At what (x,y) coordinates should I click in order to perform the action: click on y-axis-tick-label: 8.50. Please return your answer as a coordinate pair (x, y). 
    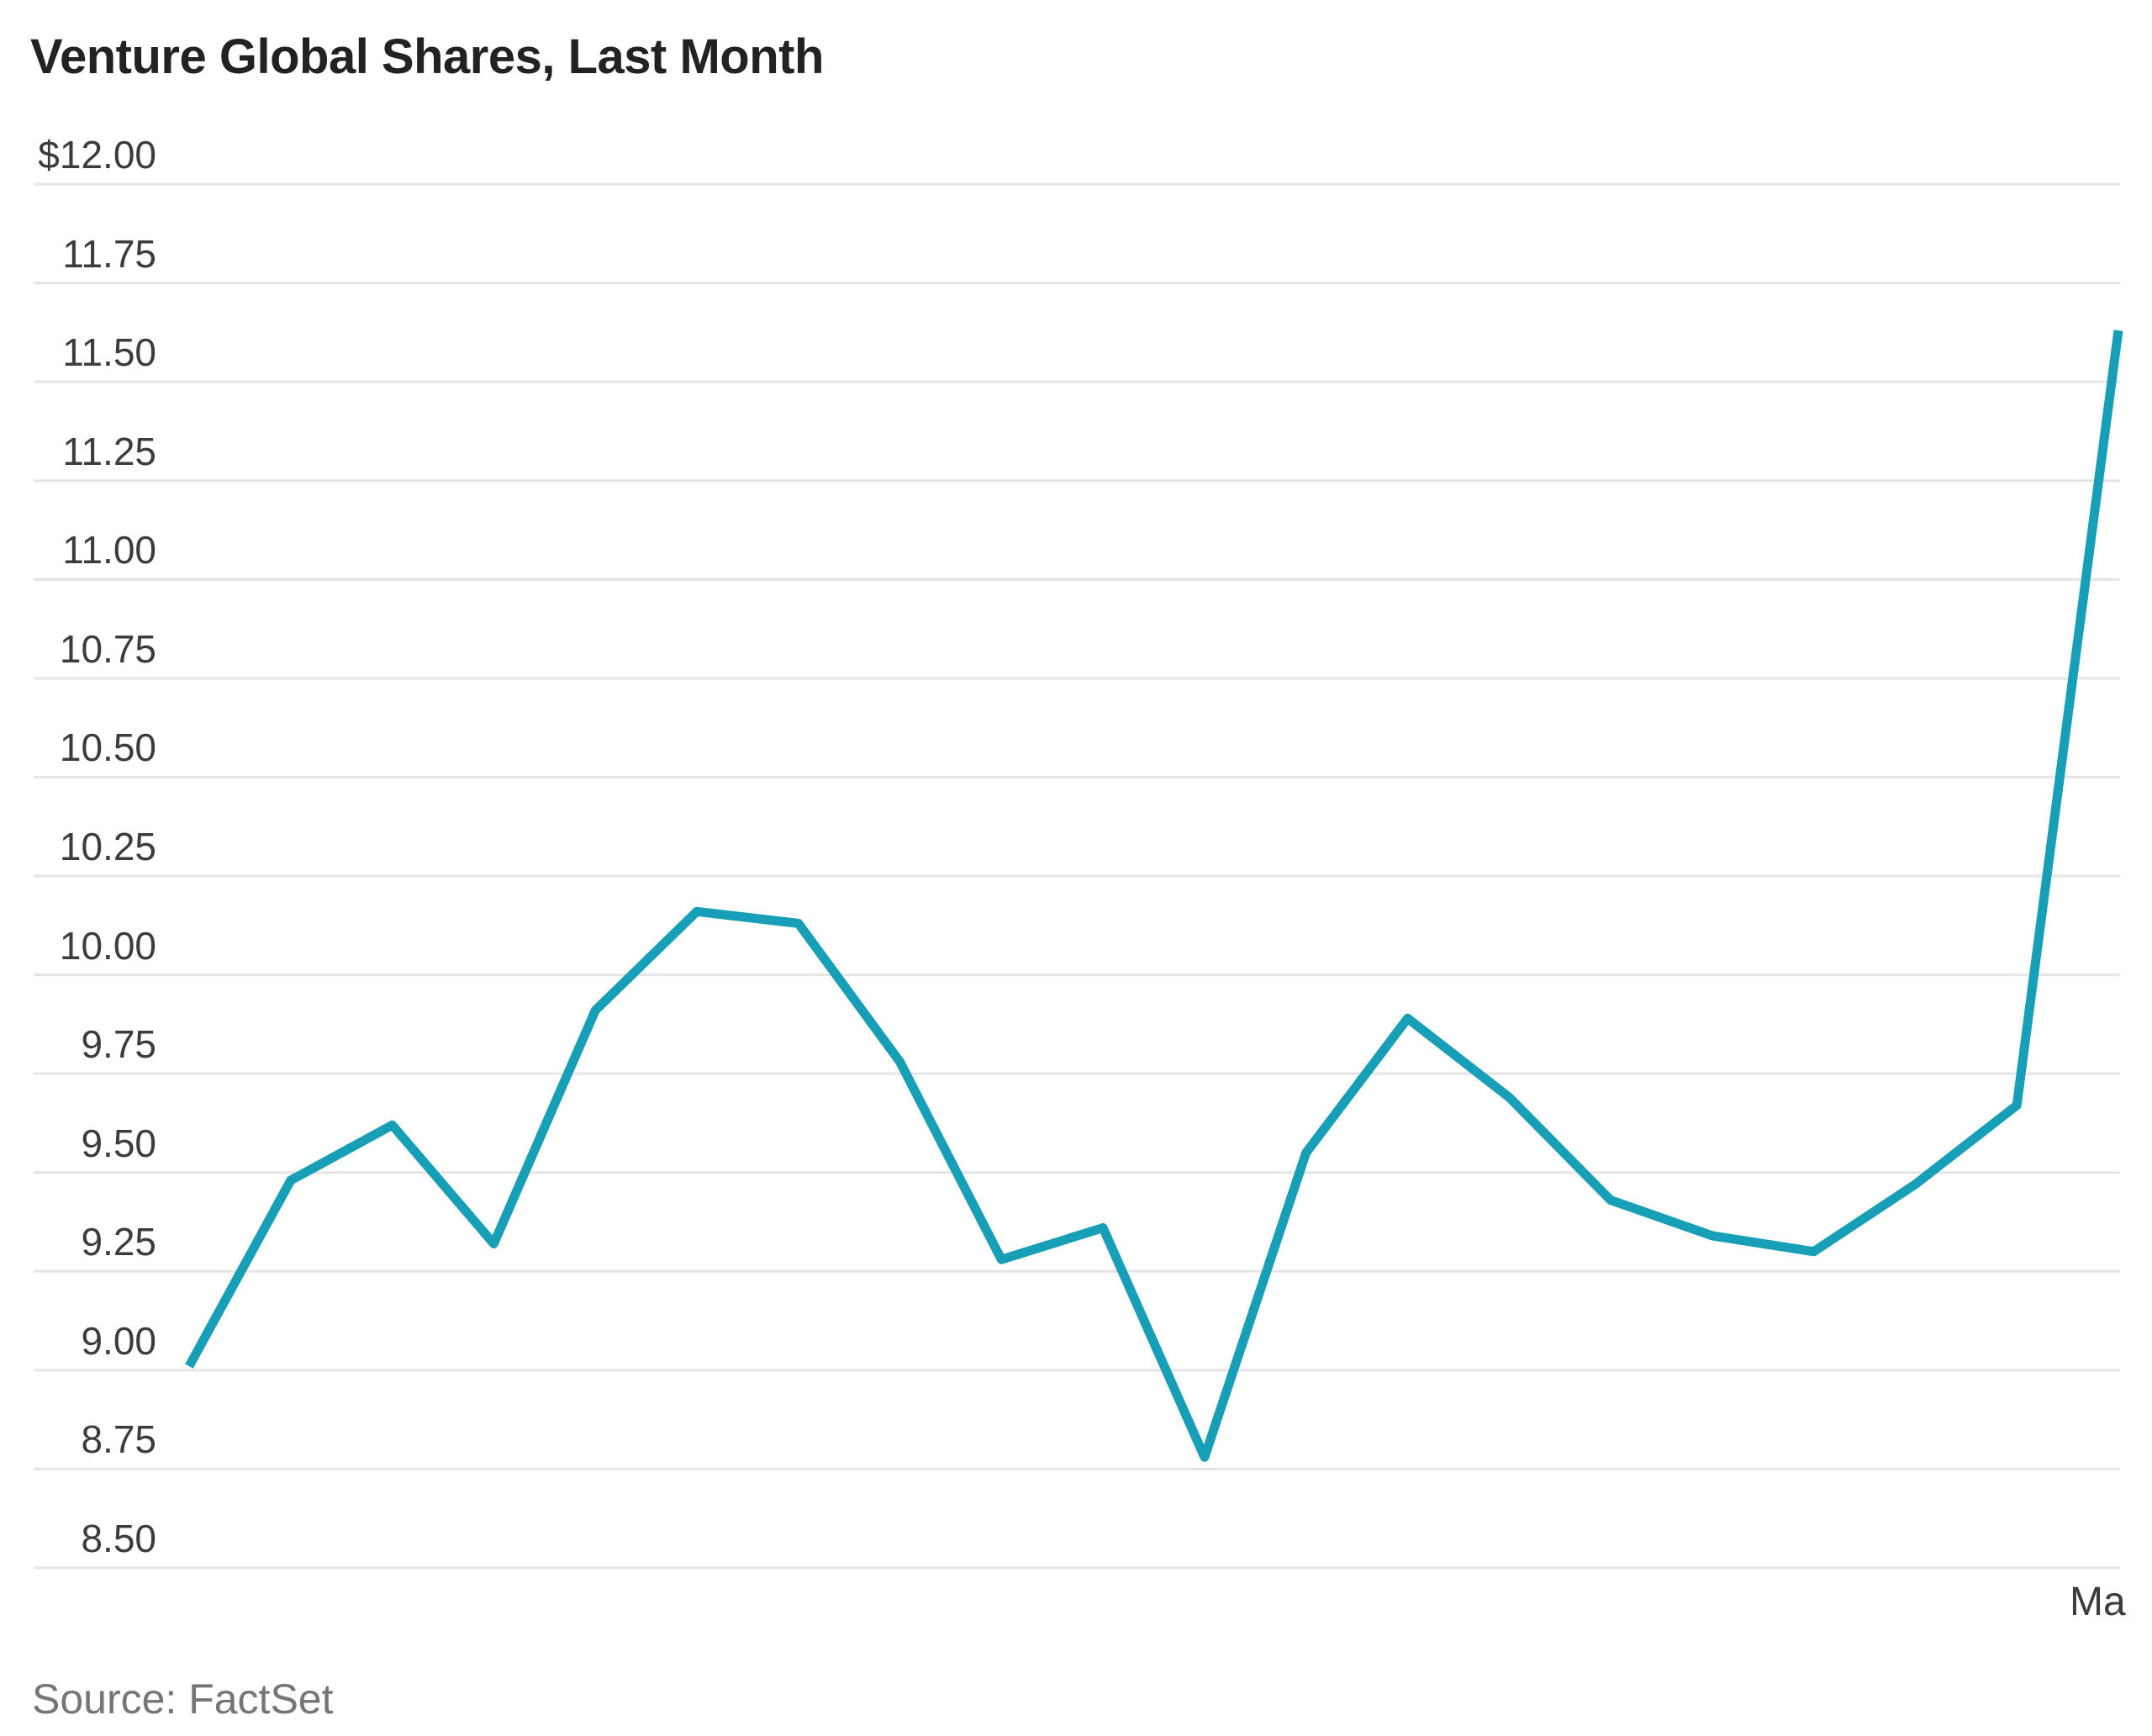
    Looking at the image, I should click on (118, 1538).